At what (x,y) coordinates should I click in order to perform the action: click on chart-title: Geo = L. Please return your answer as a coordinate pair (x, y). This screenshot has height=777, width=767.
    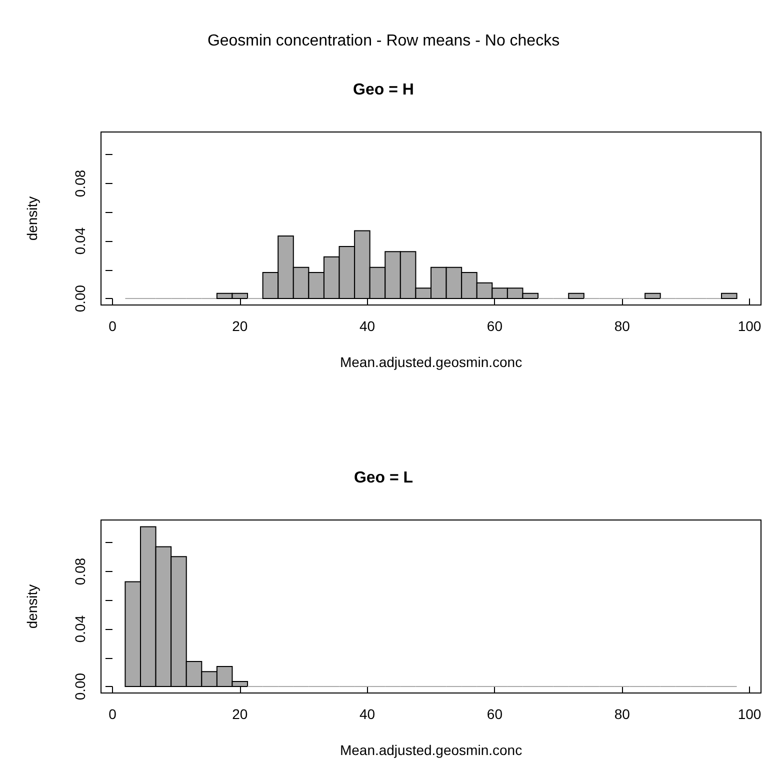
    Looking at the image, I should click on (384, 478).